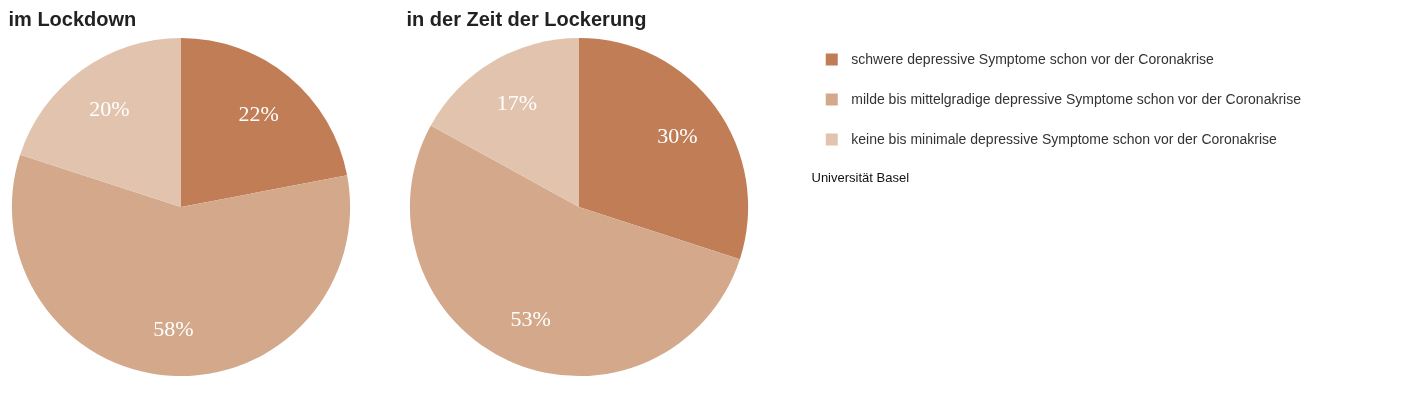 This screenshot has height=420, width=1408. Describe the element at coordinates (1076, 99) in the screenshot. I see `legend-label: milde bis mittelgradige depressive Symptome schon vor der Coronakrise` at that location.